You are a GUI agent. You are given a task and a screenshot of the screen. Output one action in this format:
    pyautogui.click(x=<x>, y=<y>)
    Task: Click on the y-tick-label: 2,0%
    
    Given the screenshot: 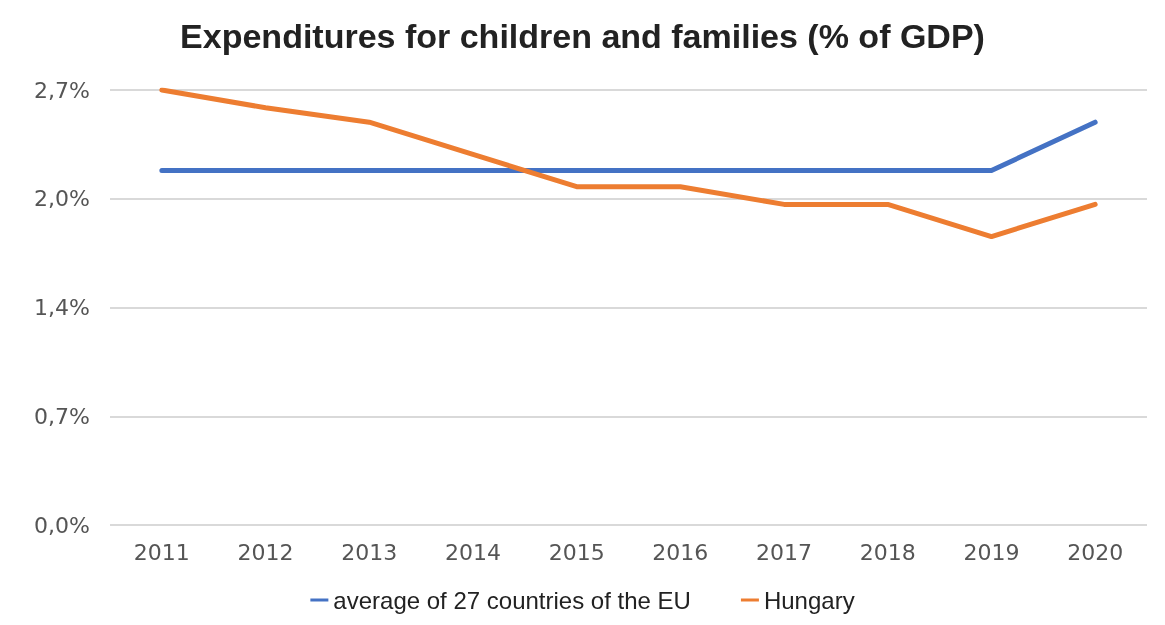 What is the action you would take?
    pyautogui.click(x=62, y=199)
    